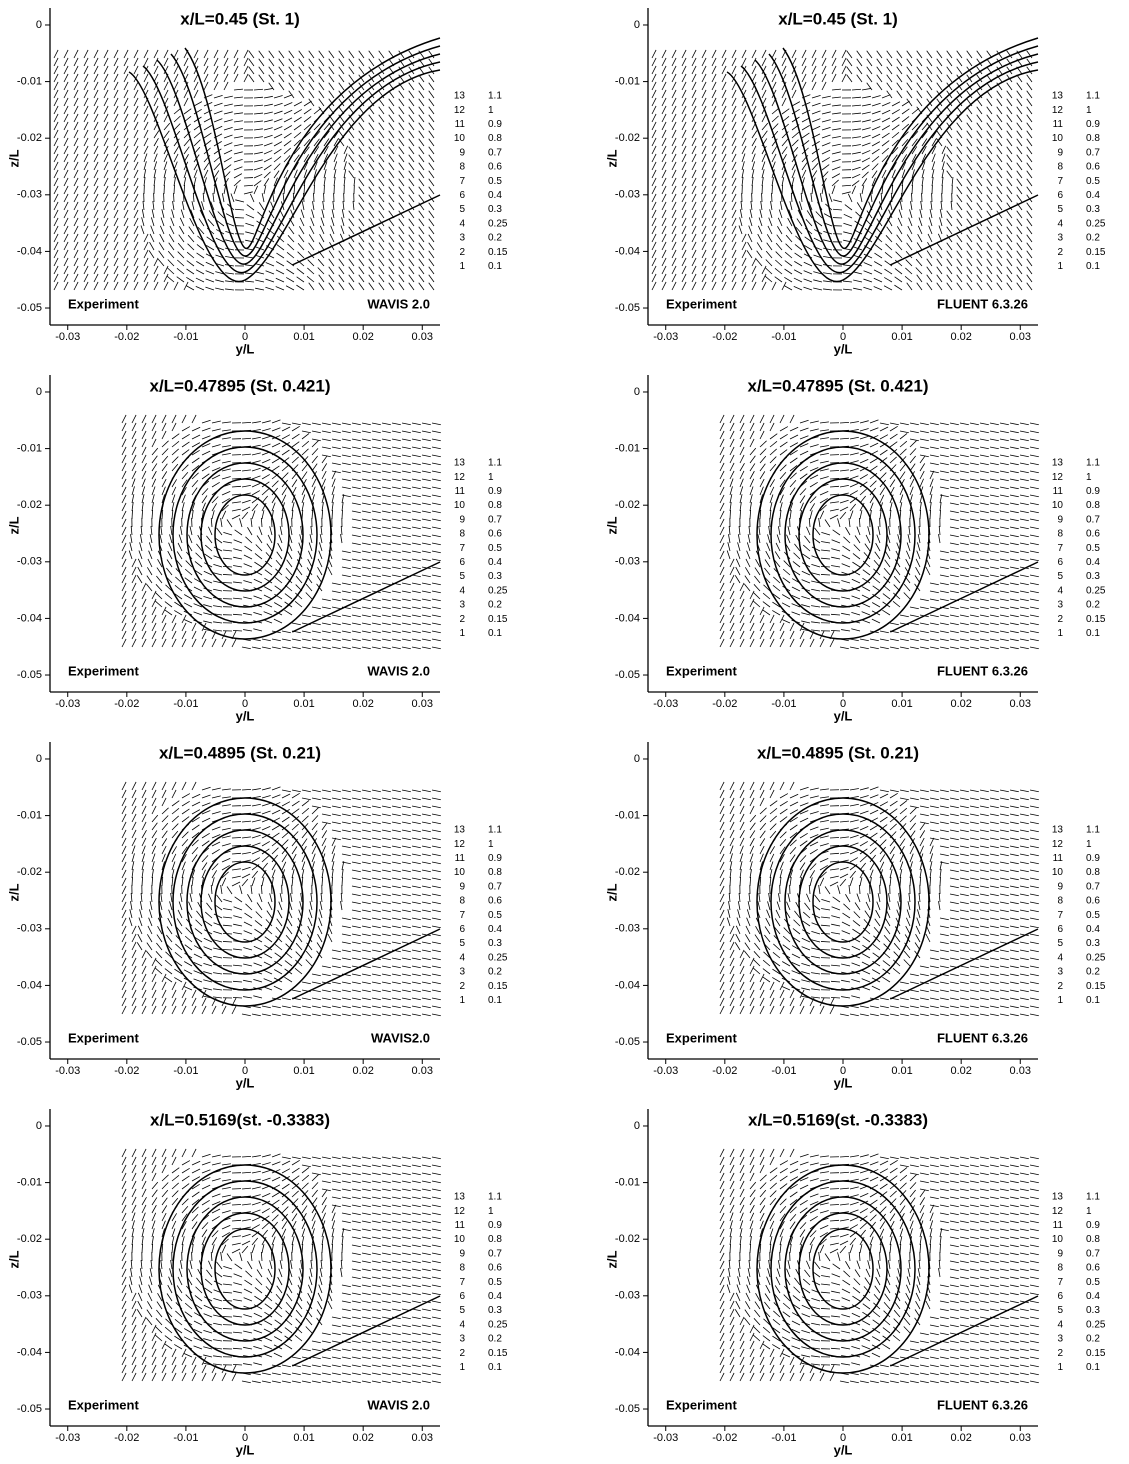  Describe the element at coordinates (462, 195) in the screenshot. I see `legend-level: 6` at that location.